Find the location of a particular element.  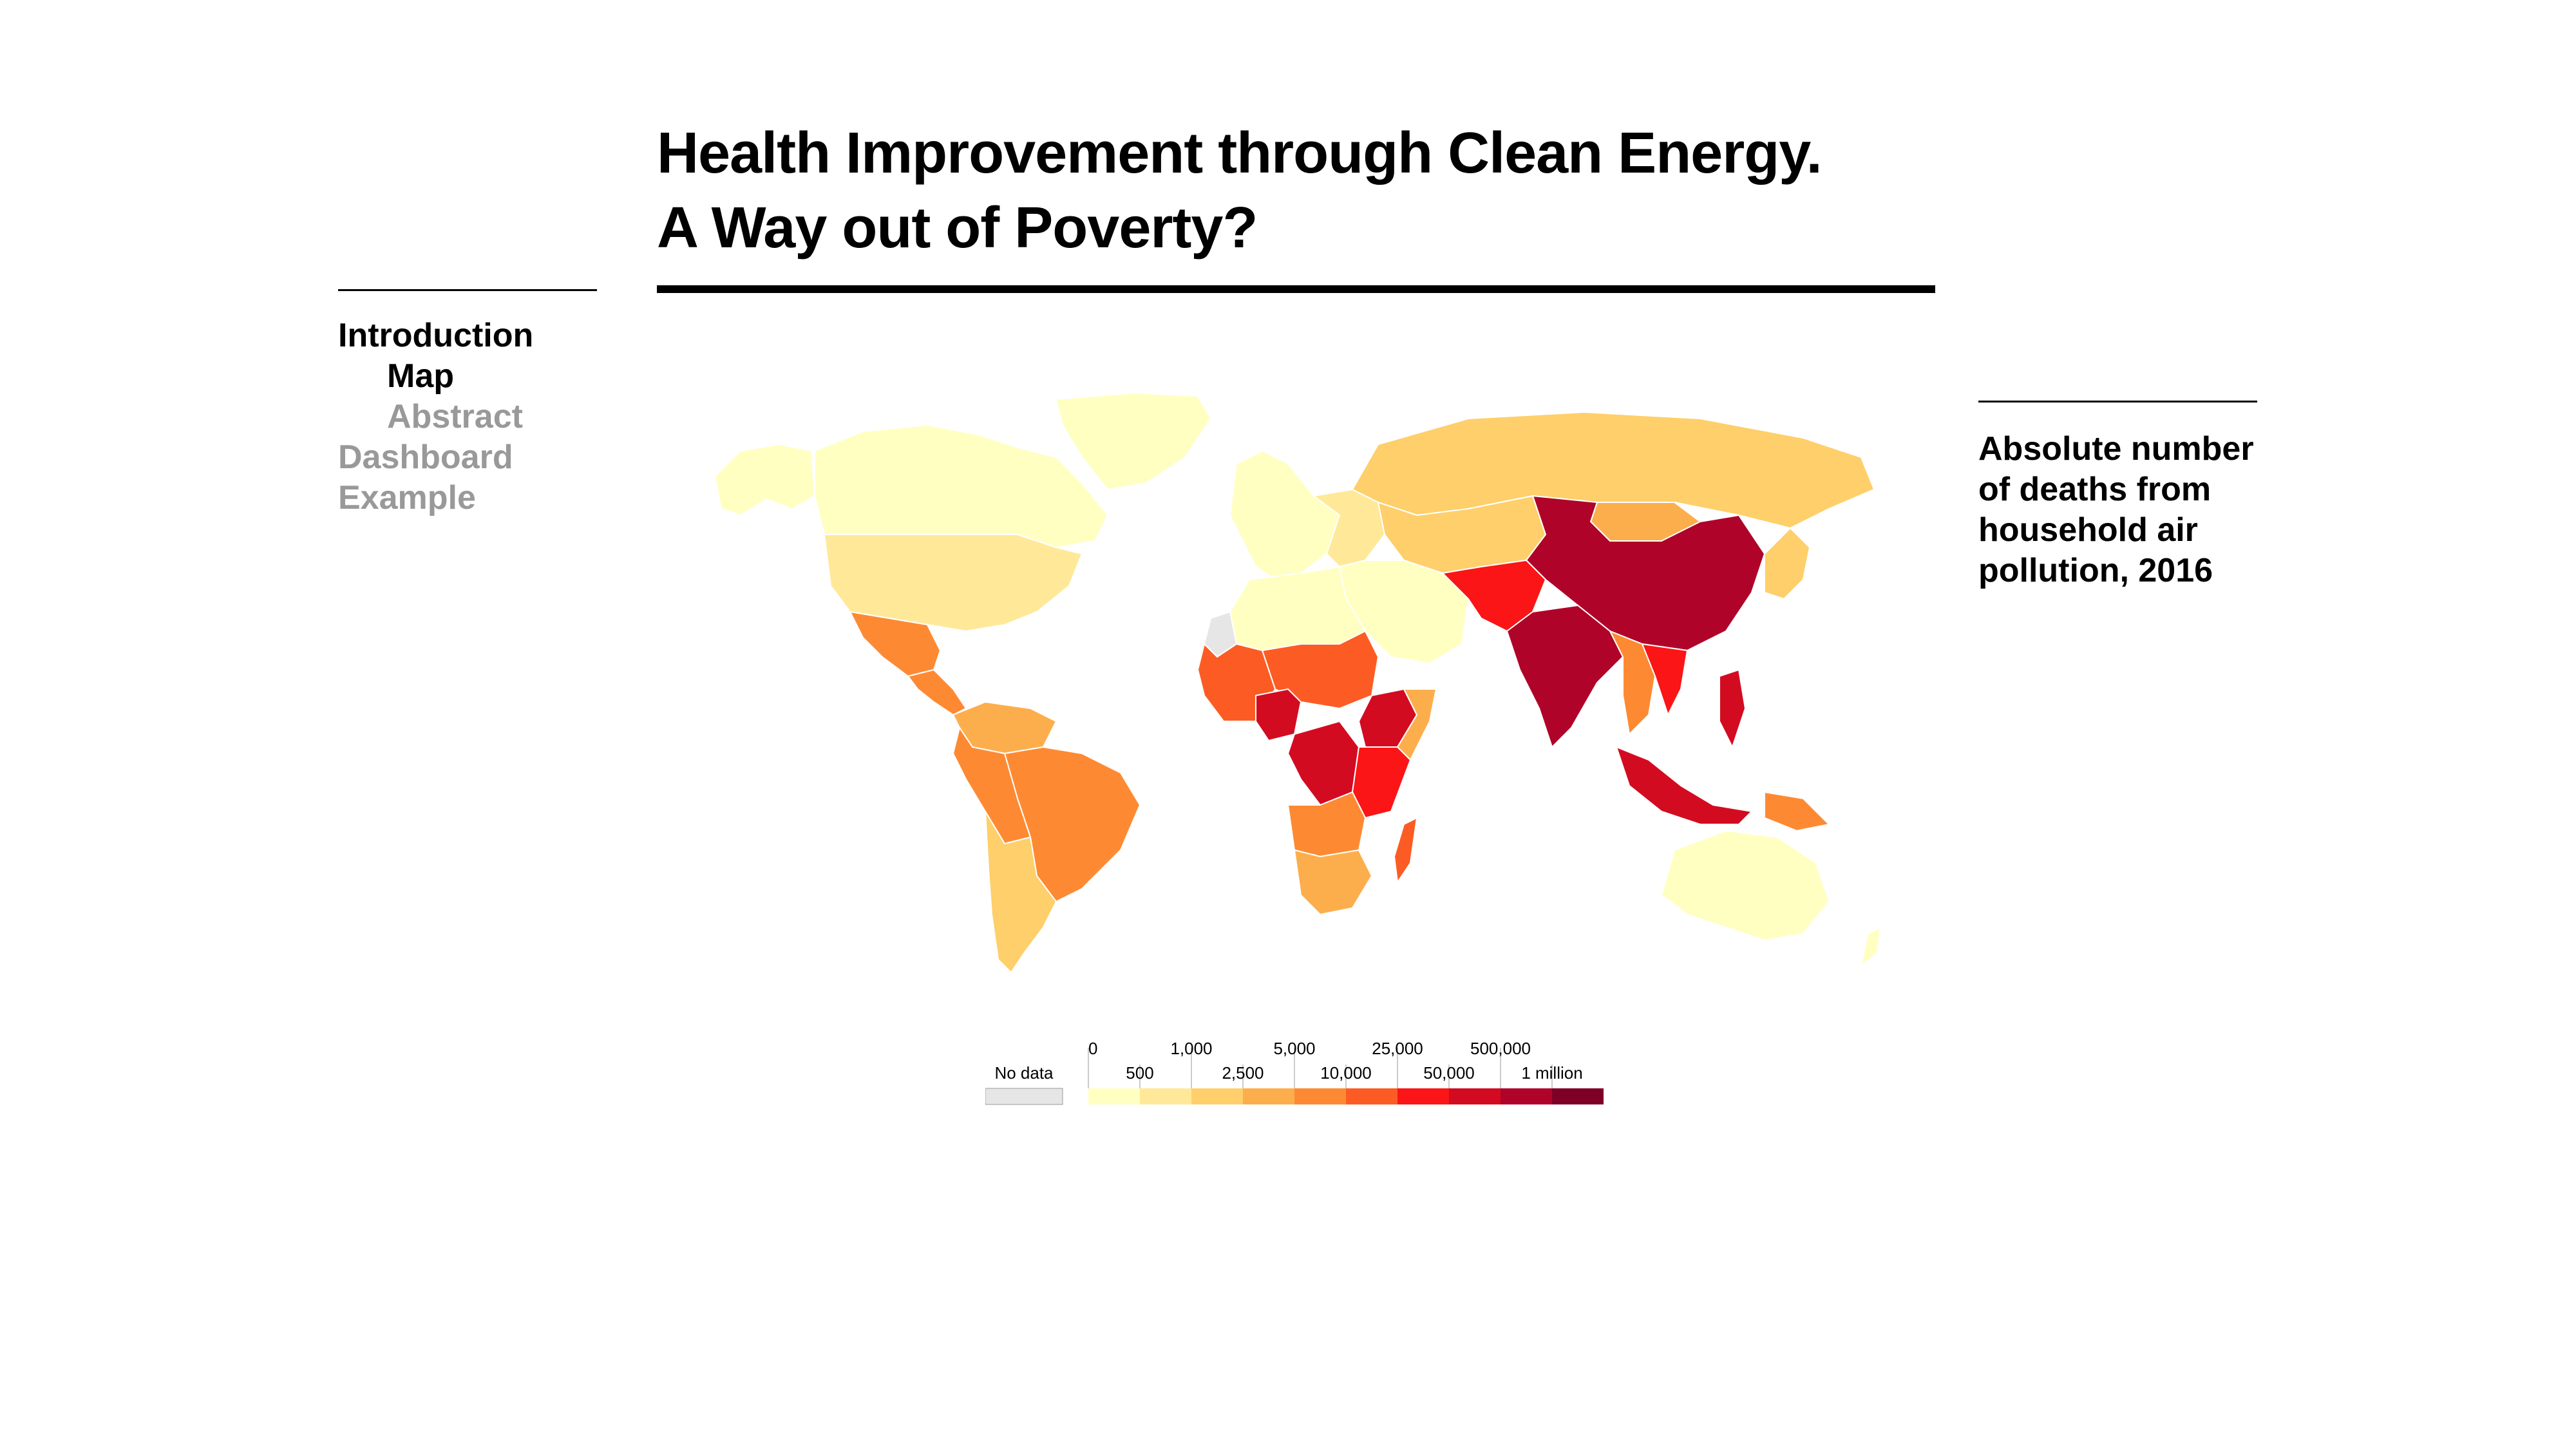

region-australia is located at coordinates (1746, 885).